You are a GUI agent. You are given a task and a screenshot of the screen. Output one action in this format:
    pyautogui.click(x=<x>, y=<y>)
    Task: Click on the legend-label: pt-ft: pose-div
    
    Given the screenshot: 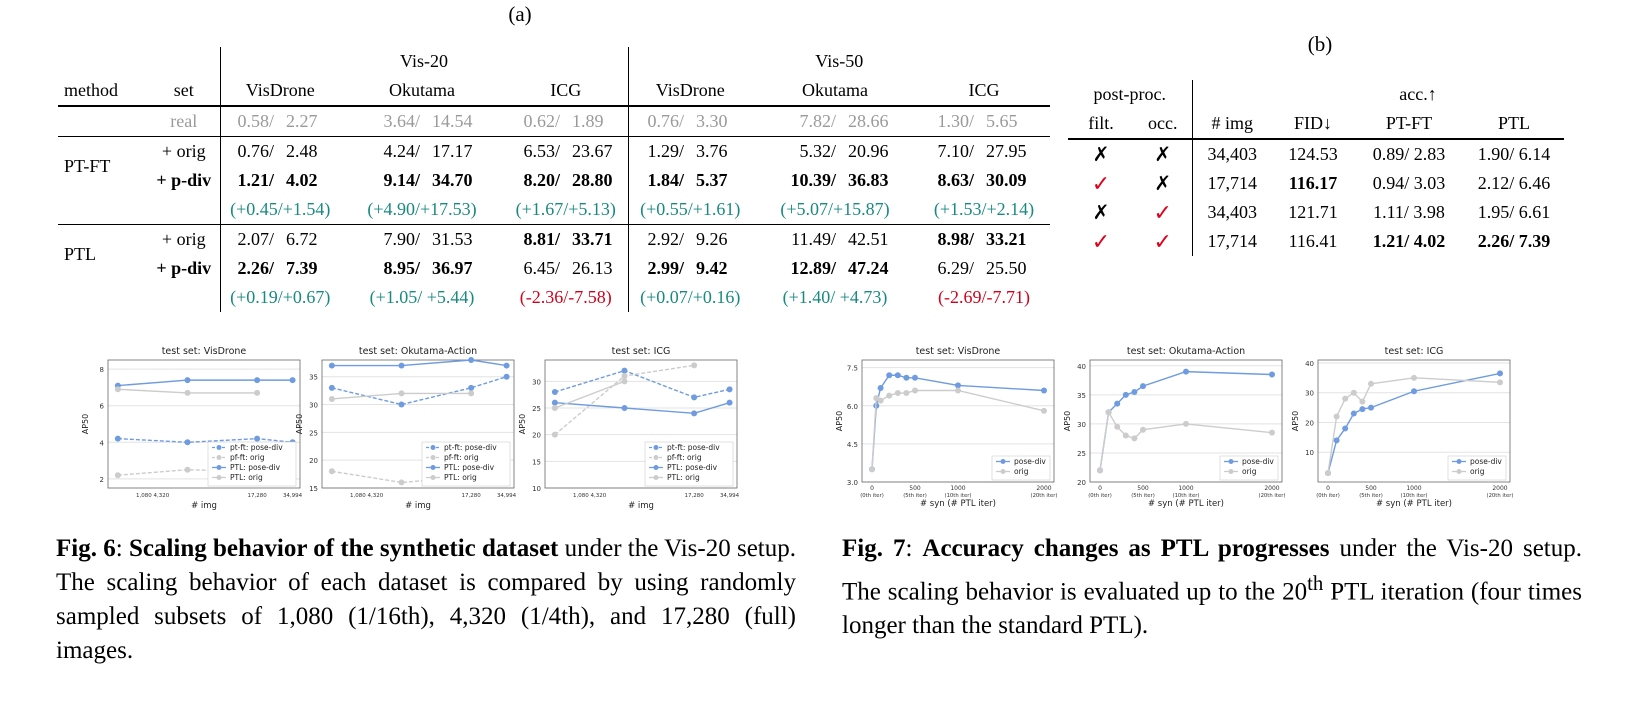 What is the action you would take?
    pyautogui.click(x=256, y=447)
    